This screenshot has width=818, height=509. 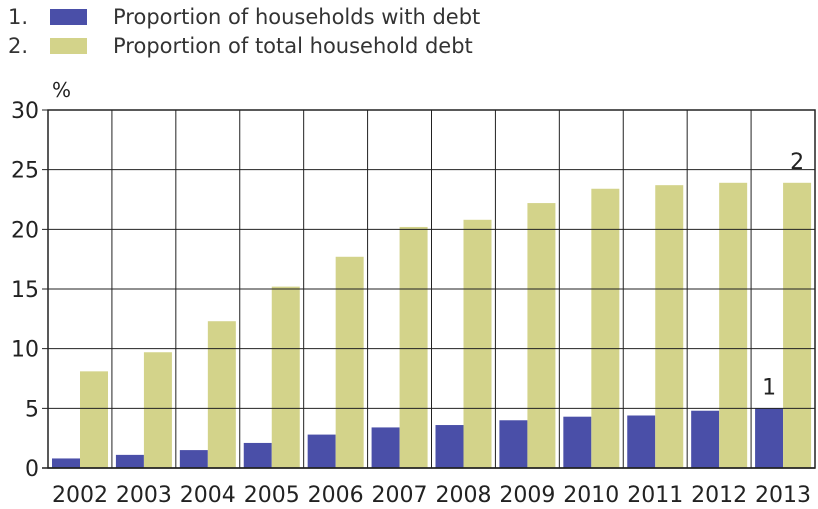 I want to click on bar-total-household-debt-2010, so click(x=605, y=328).